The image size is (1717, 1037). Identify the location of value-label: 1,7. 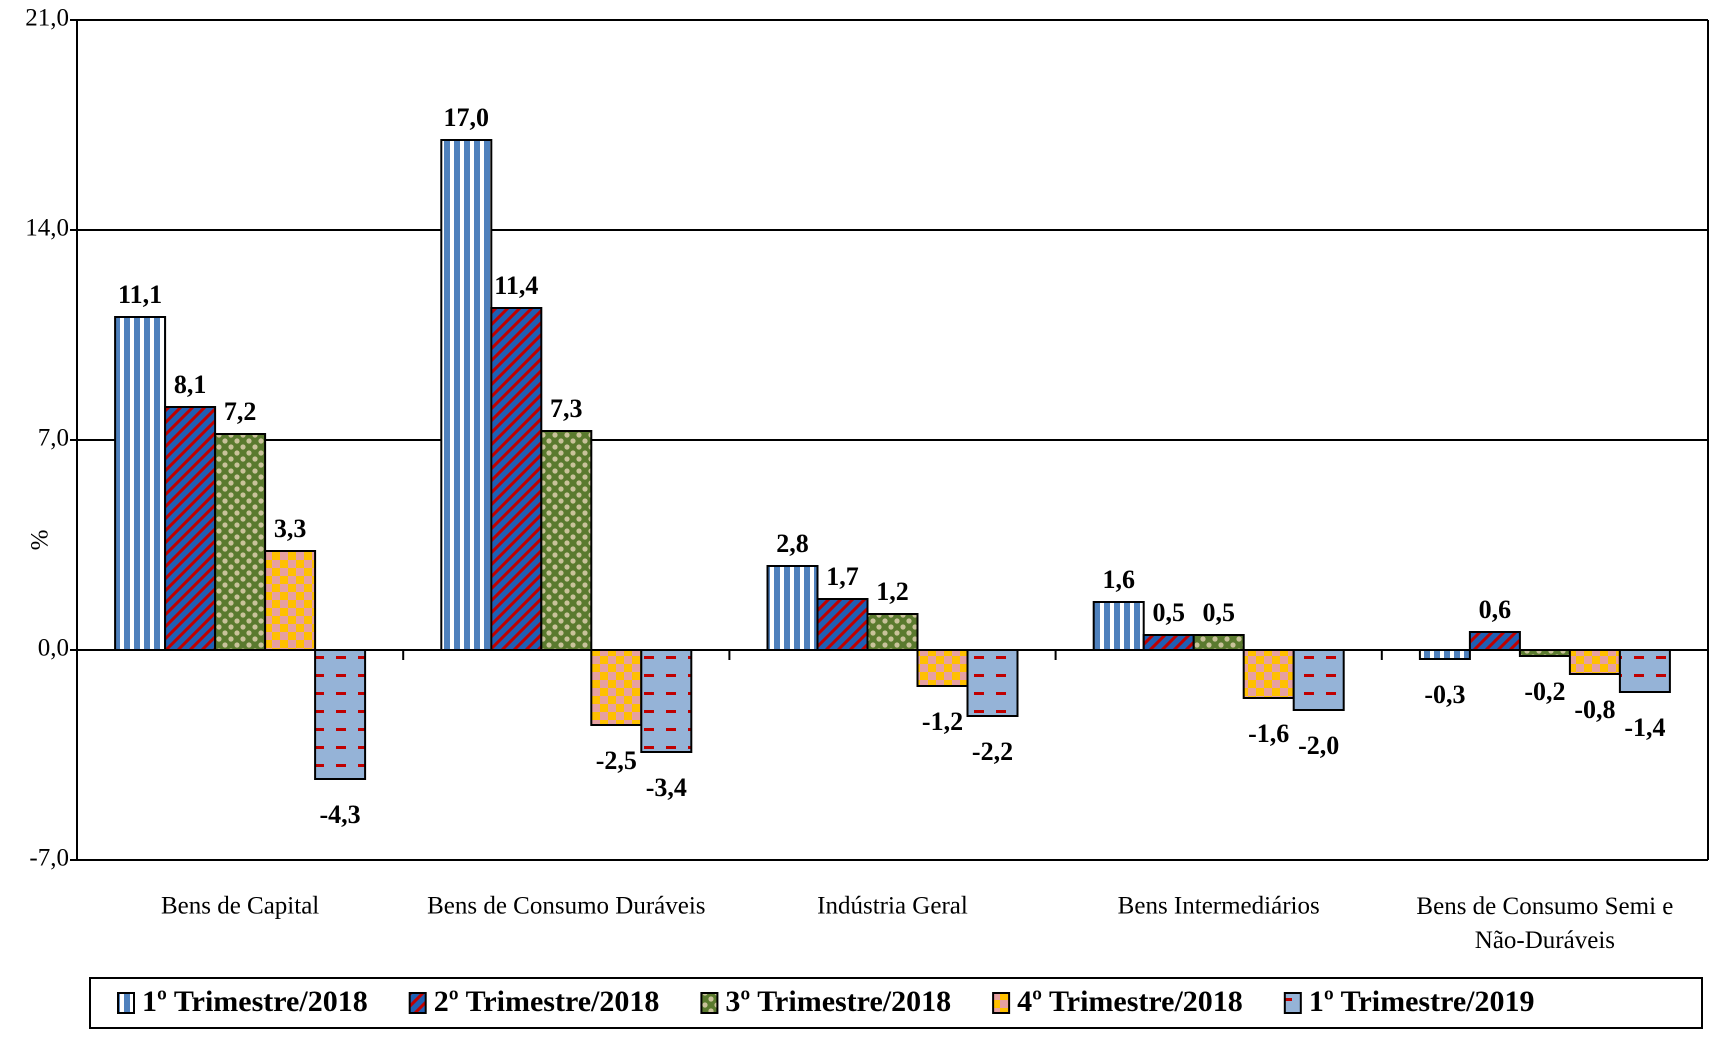
(842, 576).